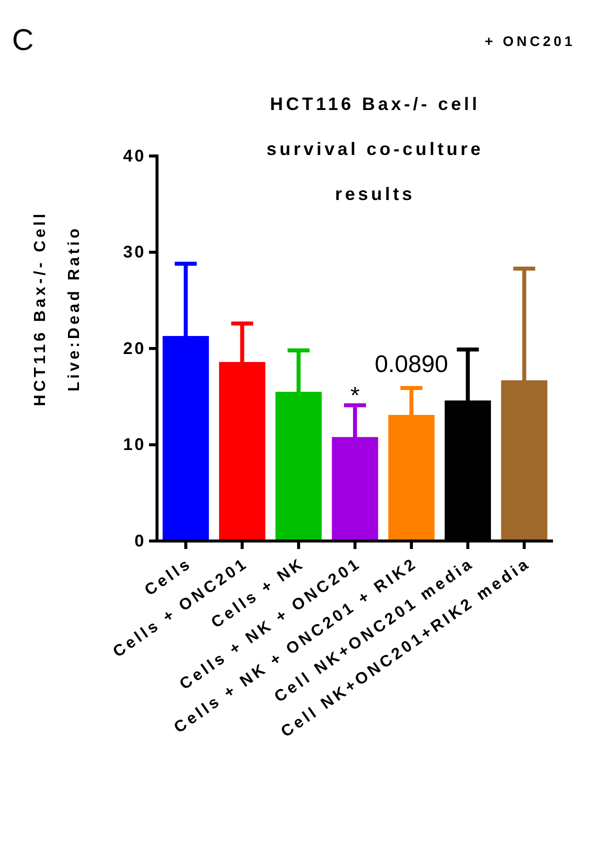  Describe the element at coordinates (355, 396) in the screenshot. I see `annotation: *` at that location.